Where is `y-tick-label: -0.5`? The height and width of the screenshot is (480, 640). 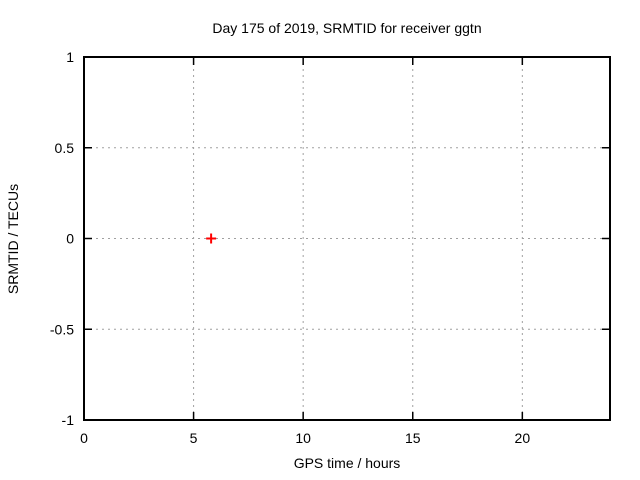 y-tick-label: -0.5 is located at coordinates (62, 329).